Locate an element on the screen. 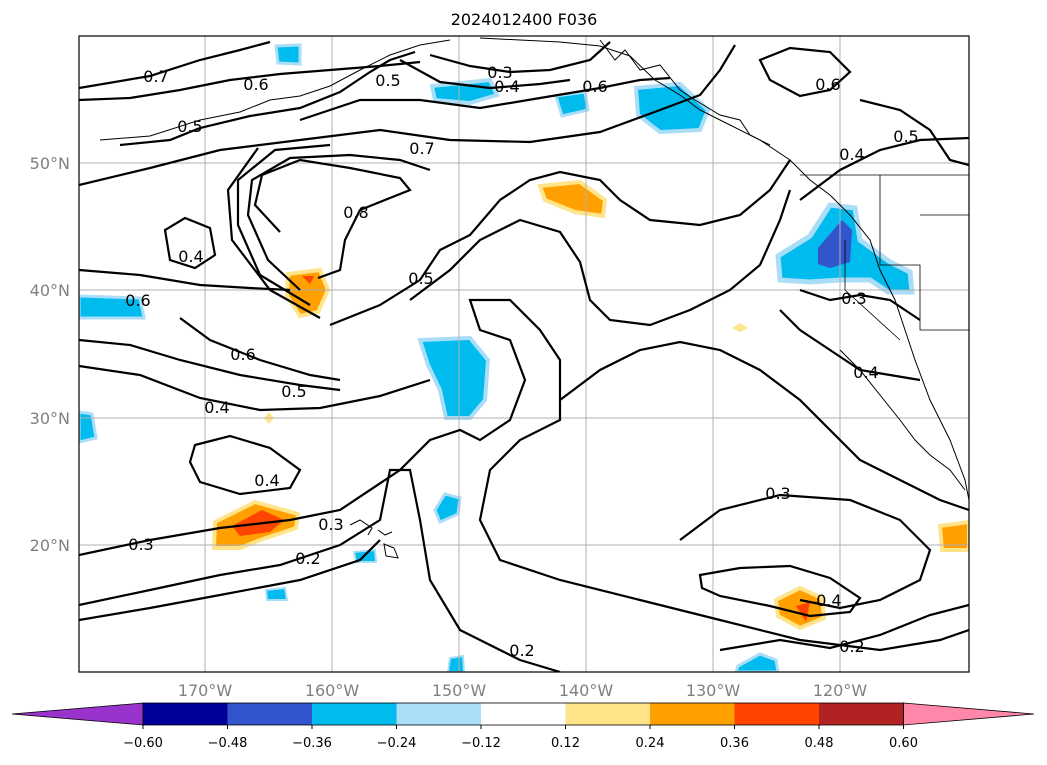 The image size is (1047, 765). colorbar-extend-high is located at coordinates (969, 714).